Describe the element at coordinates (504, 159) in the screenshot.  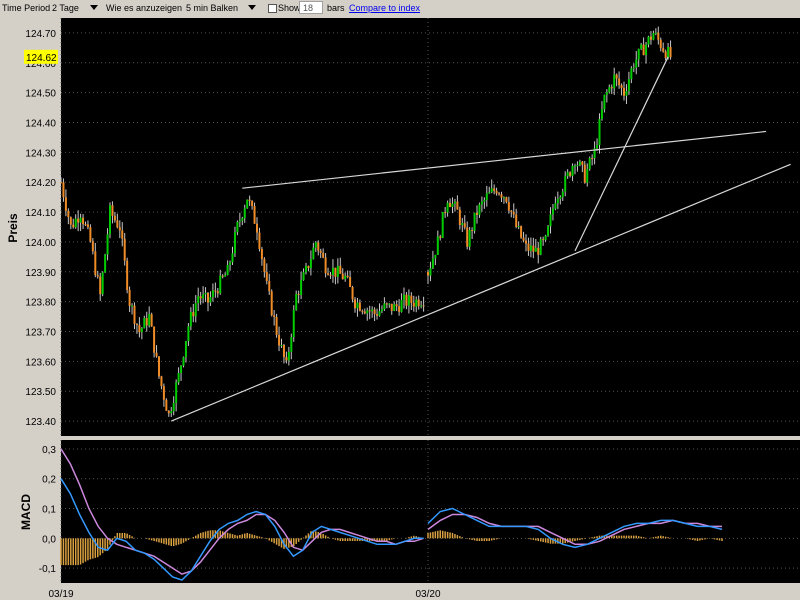
I see `trendline` at that location.